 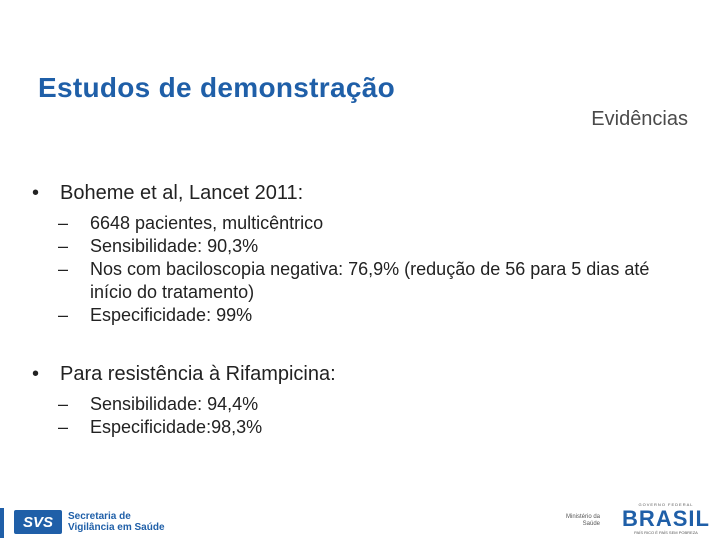 I want to click on sub-item-text: Sensibilidade: 94,4%, so click(x=174, y=404).